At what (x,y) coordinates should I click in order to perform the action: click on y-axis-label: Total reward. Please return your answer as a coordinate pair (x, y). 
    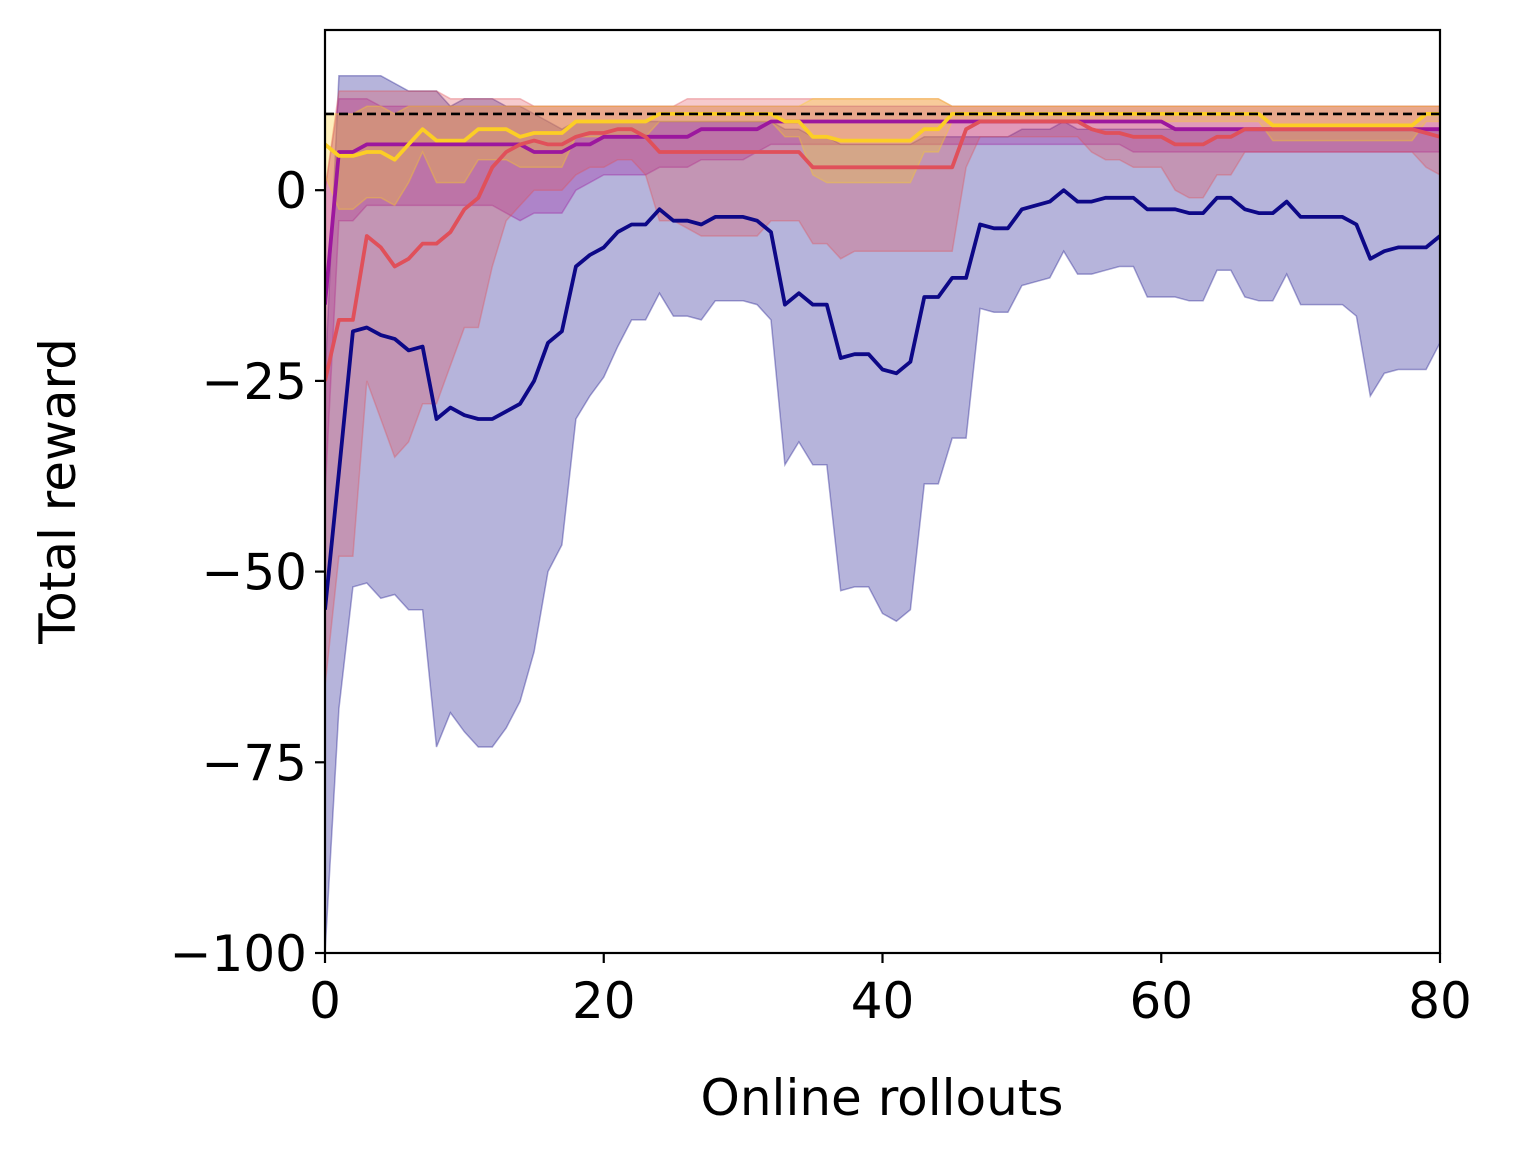
    Looking at the image, I should click on (58, 491).